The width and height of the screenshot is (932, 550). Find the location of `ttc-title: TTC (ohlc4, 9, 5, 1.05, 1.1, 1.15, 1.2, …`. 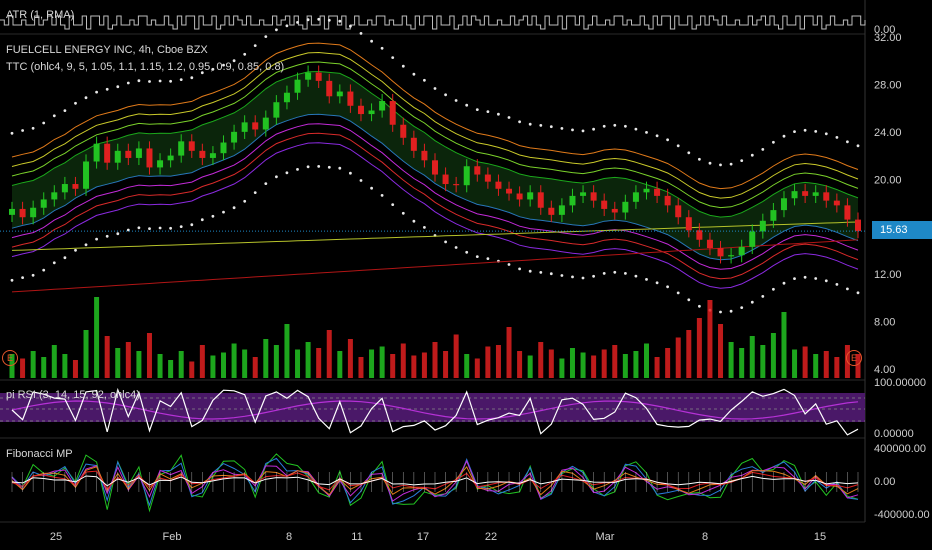

ttc-title: TTC (ohlc4, 9, 5, 1.05, 1.1, 1.15, 1.2, … is located at coordinates (145, 67).